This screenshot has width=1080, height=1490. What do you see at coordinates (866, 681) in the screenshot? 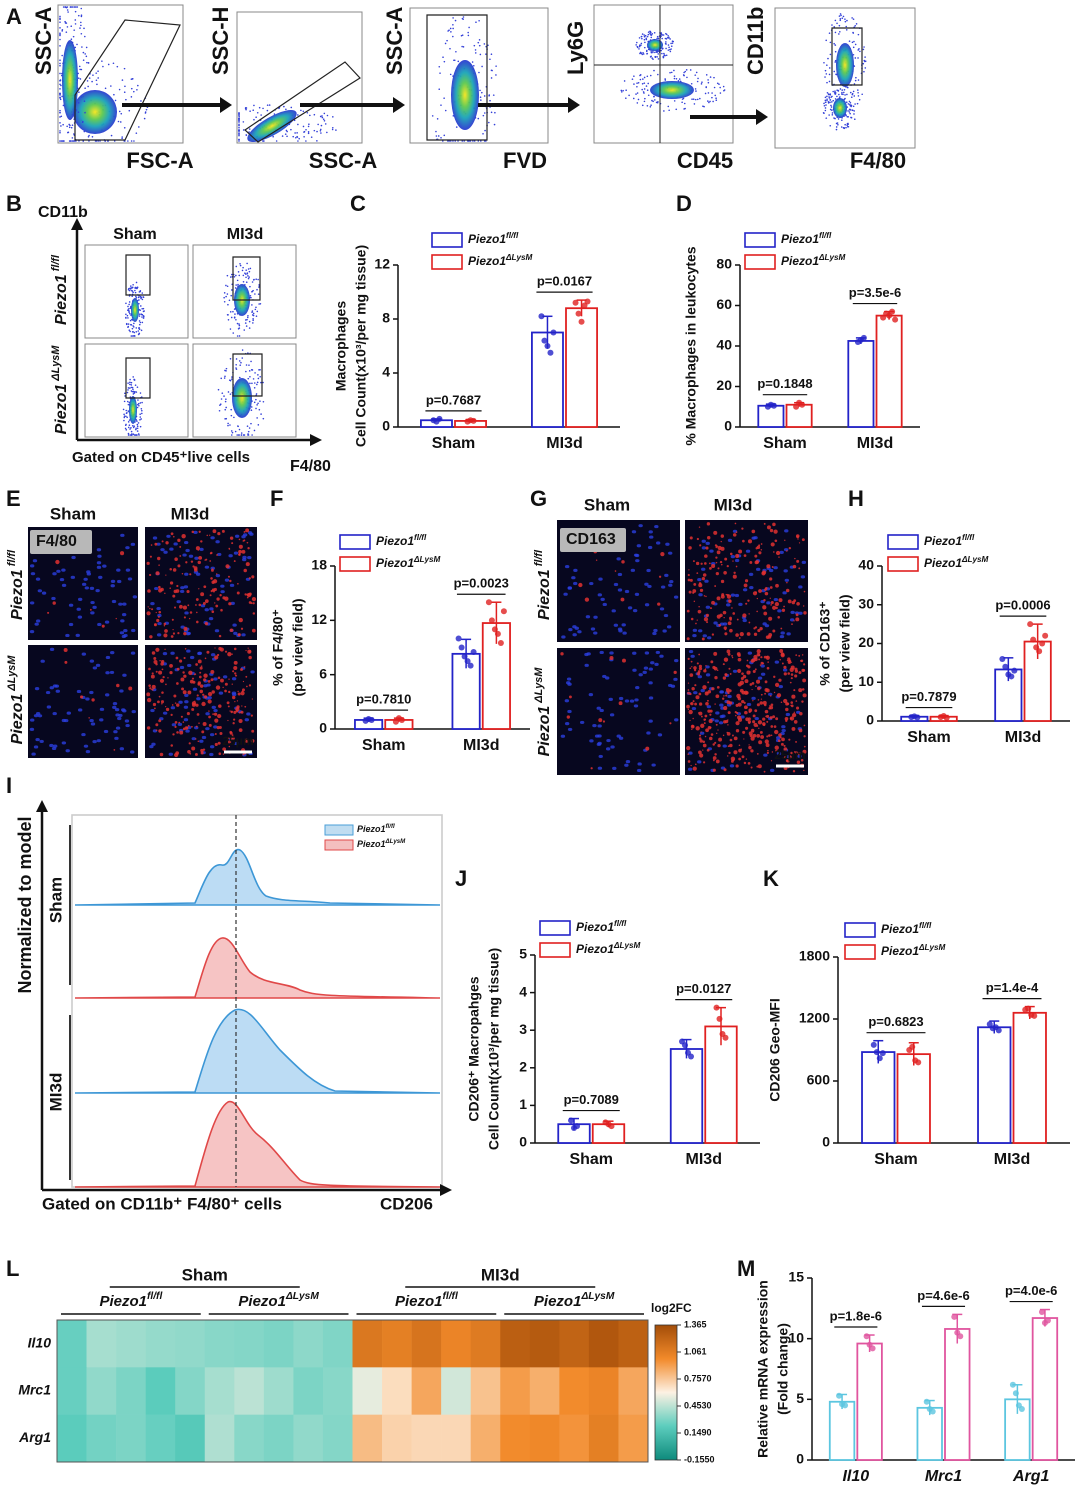
I see `y-tick-label: 10` at bounding box center [866, 681].